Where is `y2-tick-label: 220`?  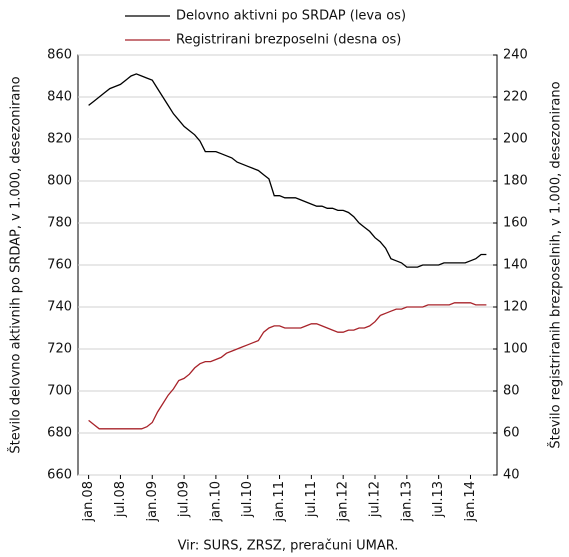
y2-tick-label: 220 is located at coordinates (515, 97).